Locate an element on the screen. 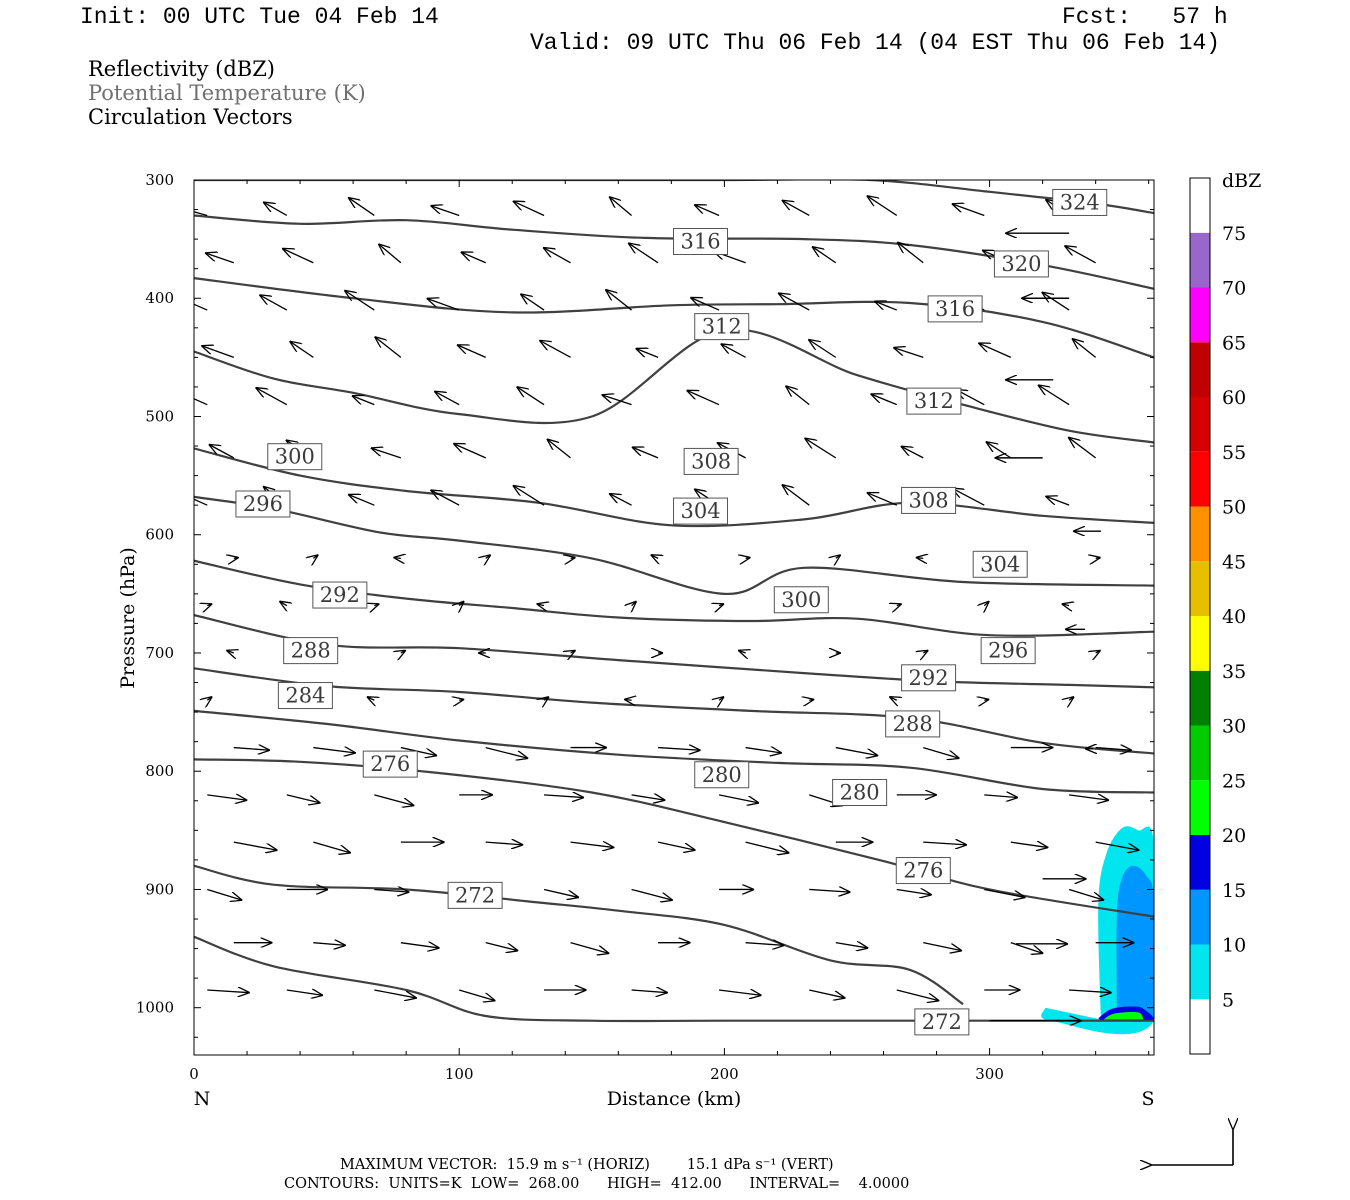  x-tick-label-200: 200 is located at coordinates (724, 1074).